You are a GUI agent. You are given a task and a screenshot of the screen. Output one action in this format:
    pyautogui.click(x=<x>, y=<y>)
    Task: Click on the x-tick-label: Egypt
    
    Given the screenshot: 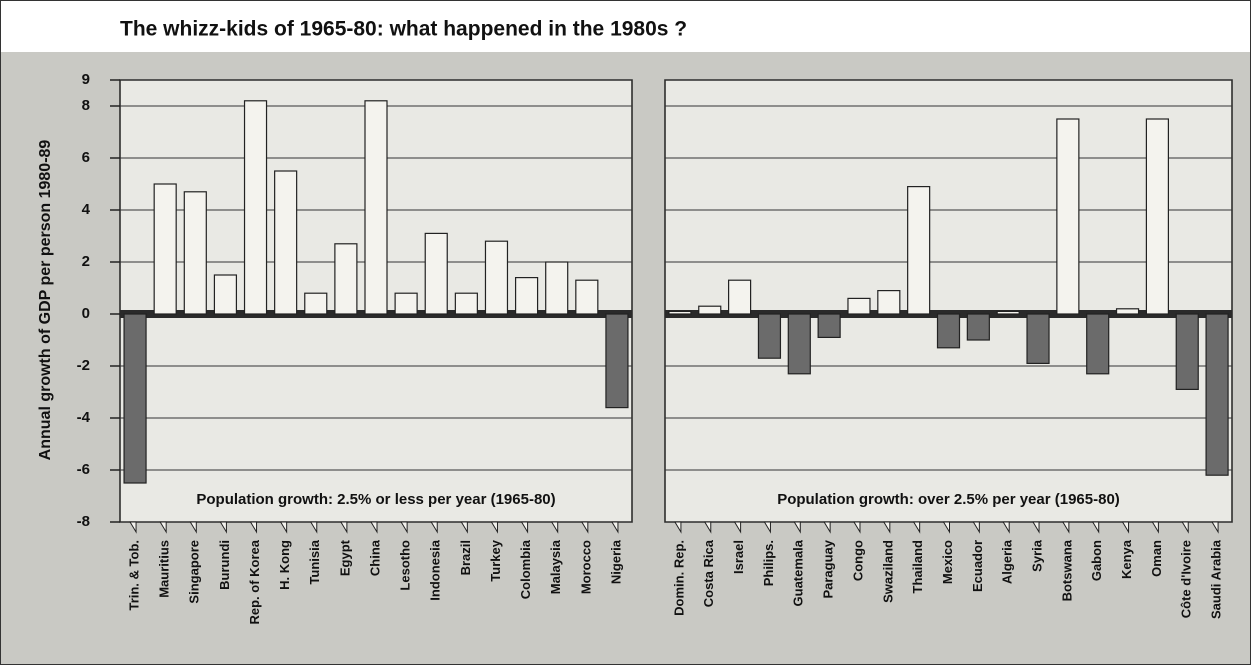 What is the action you would take?
    pyautogui.click(x=344, y=557)
    